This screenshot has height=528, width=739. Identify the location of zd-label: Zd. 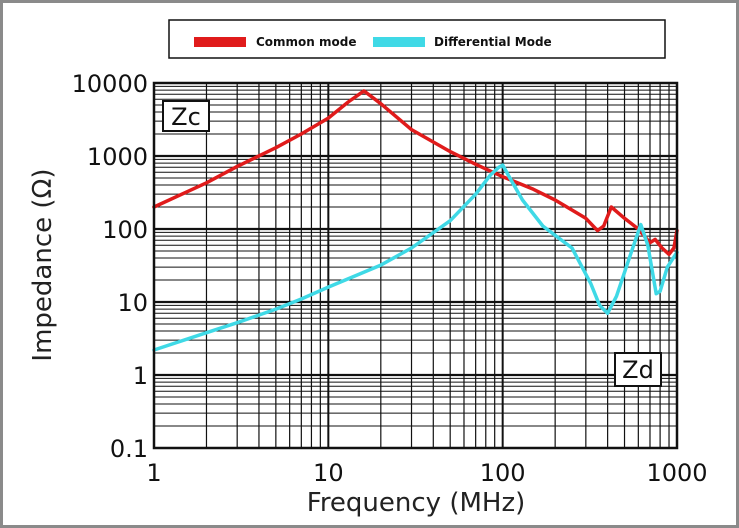
(638, 370).